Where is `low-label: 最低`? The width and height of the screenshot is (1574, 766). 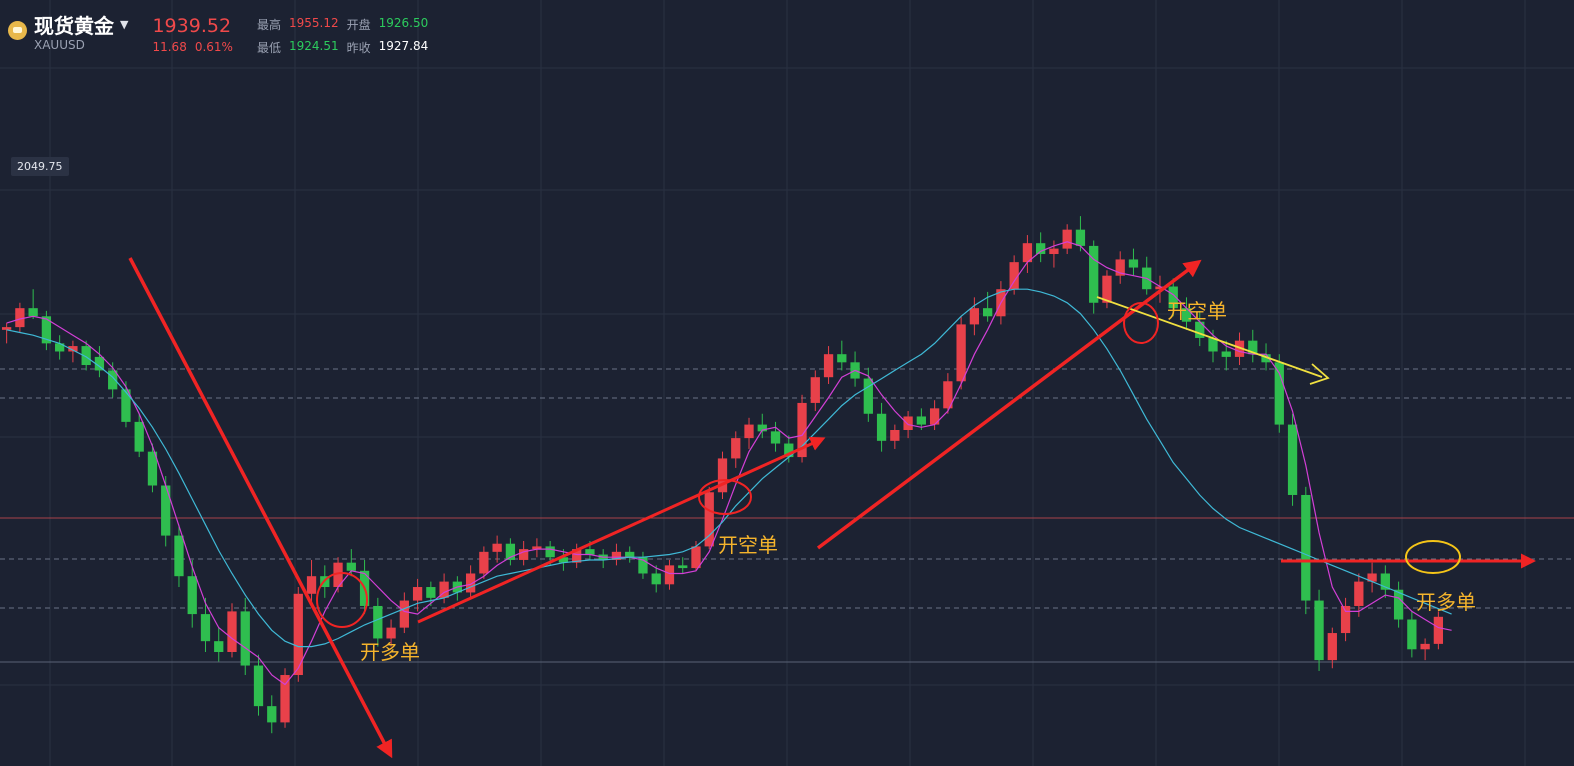
low-label: 最低 is located at coordinates (268, 48).